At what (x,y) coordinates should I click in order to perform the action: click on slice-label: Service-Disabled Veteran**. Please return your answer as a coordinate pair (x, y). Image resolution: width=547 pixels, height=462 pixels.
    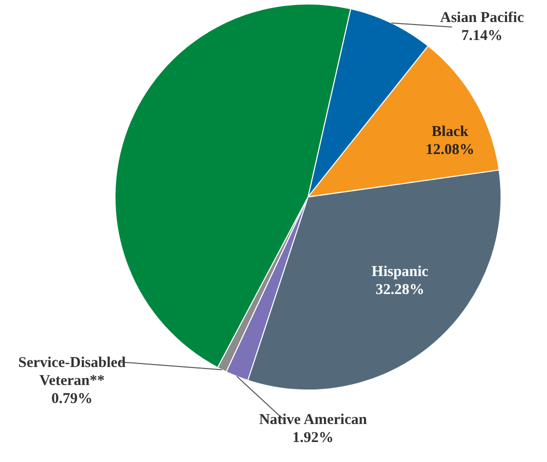
    Looking at the image, I should click on (72, 372).